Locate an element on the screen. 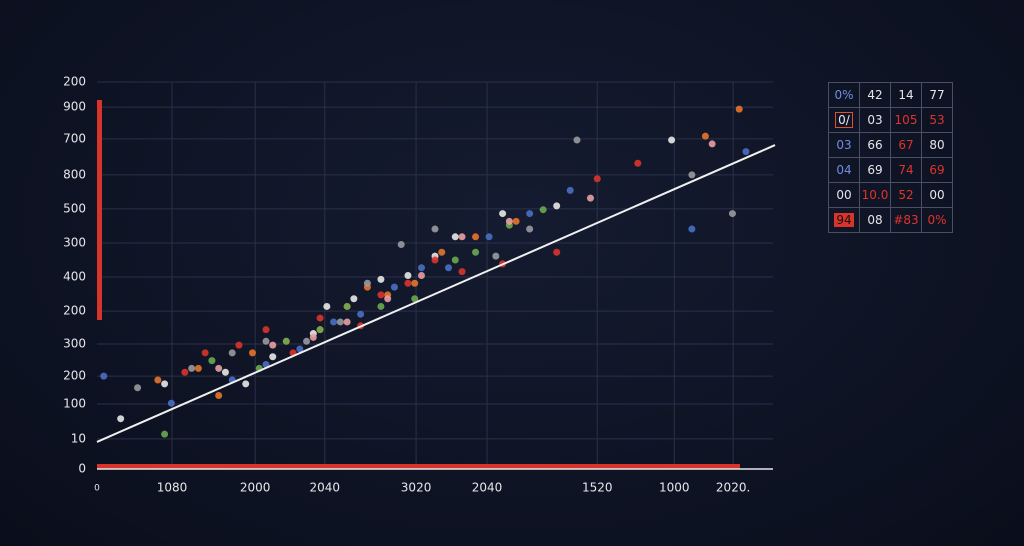 The width and height of the screenshot is (1024, 546). x-tick-label: 2040 is located at coordinates (487, 488).